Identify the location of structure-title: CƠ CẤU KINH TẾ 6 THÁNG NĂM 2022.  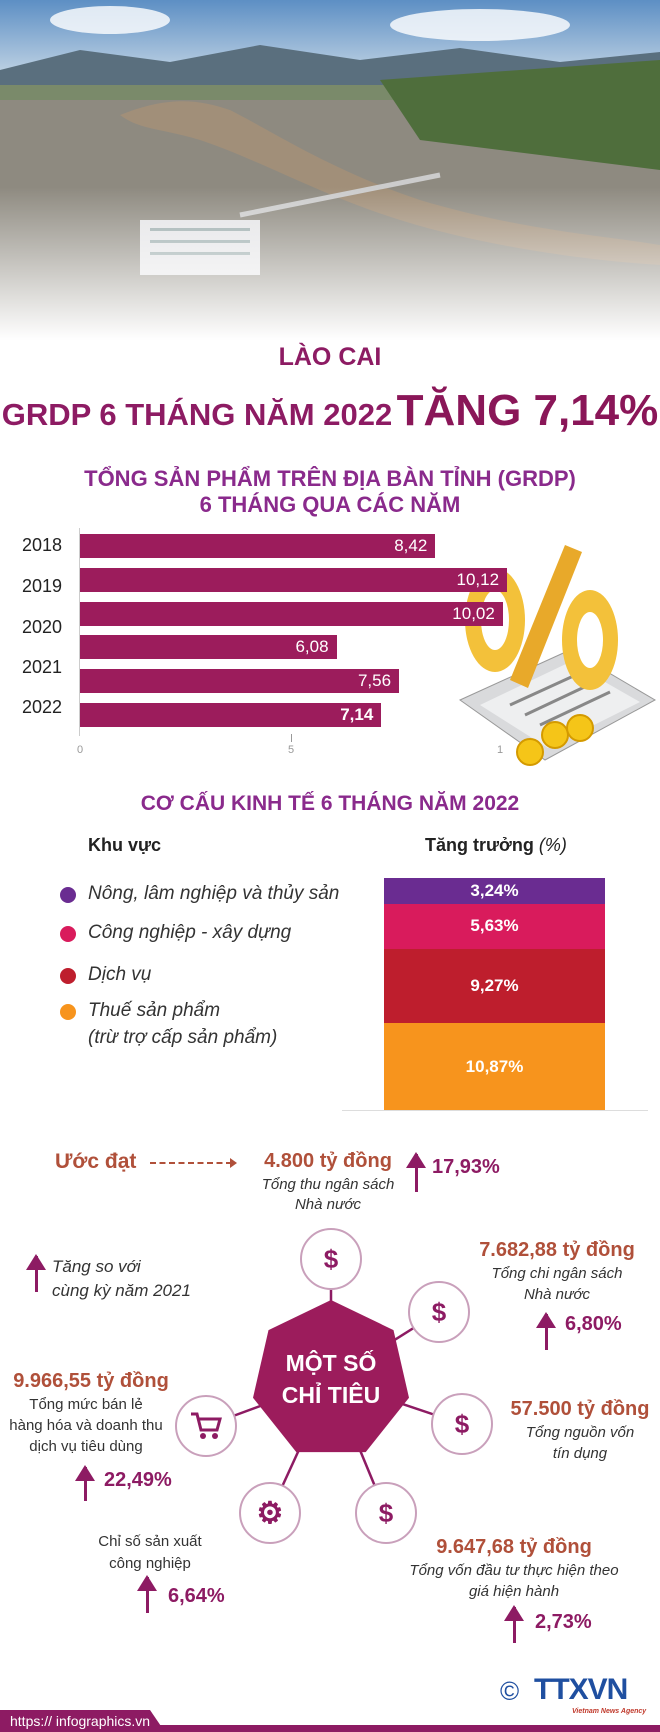
(330, 803).